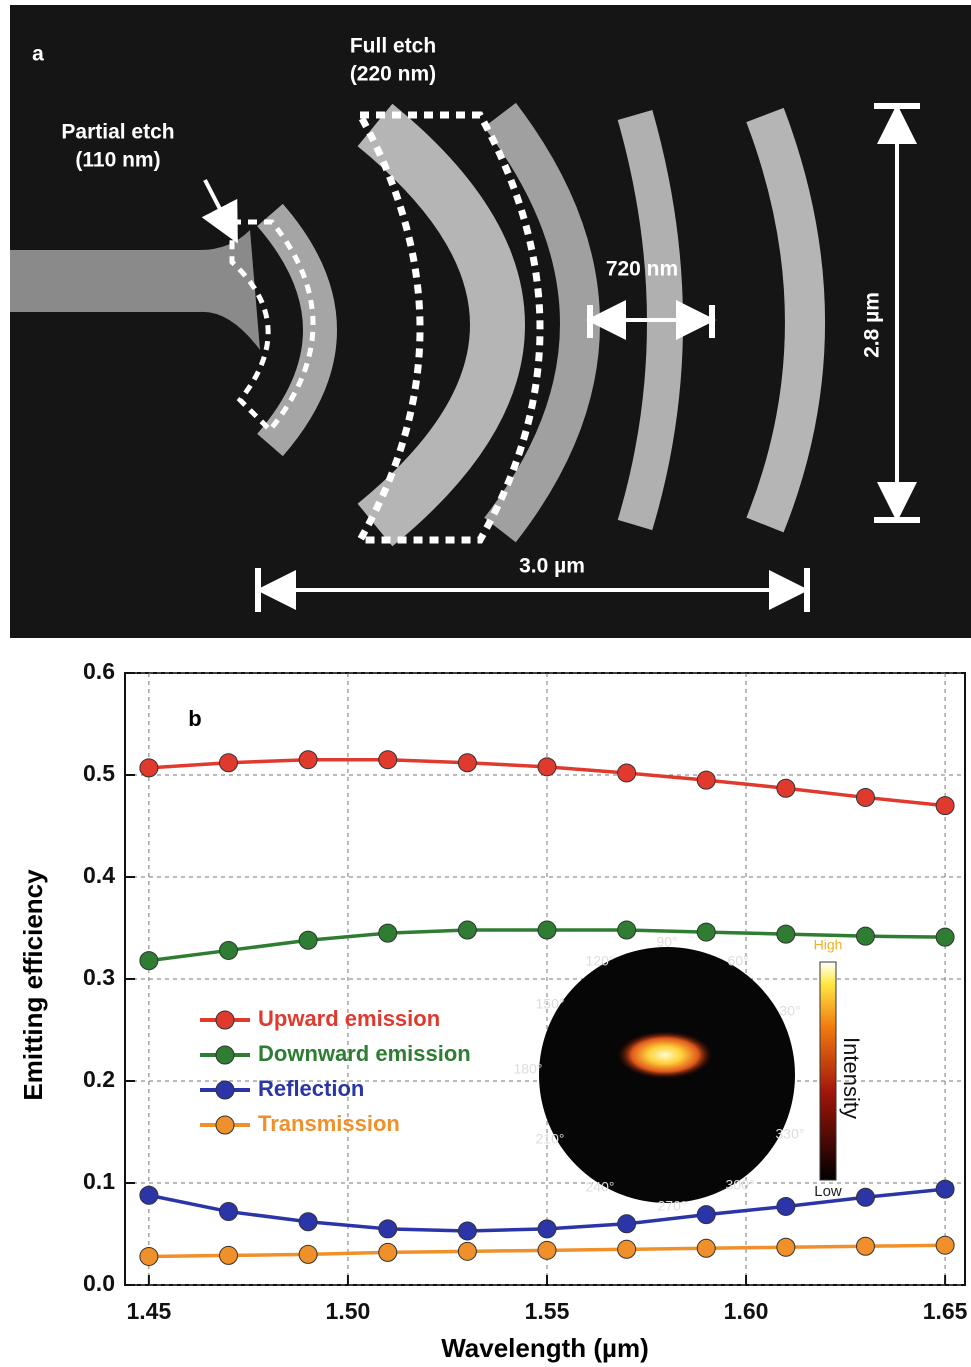 This screenshot has width=971, height=1367. I want to click on angle-label: 30°, so click(789, 1011).